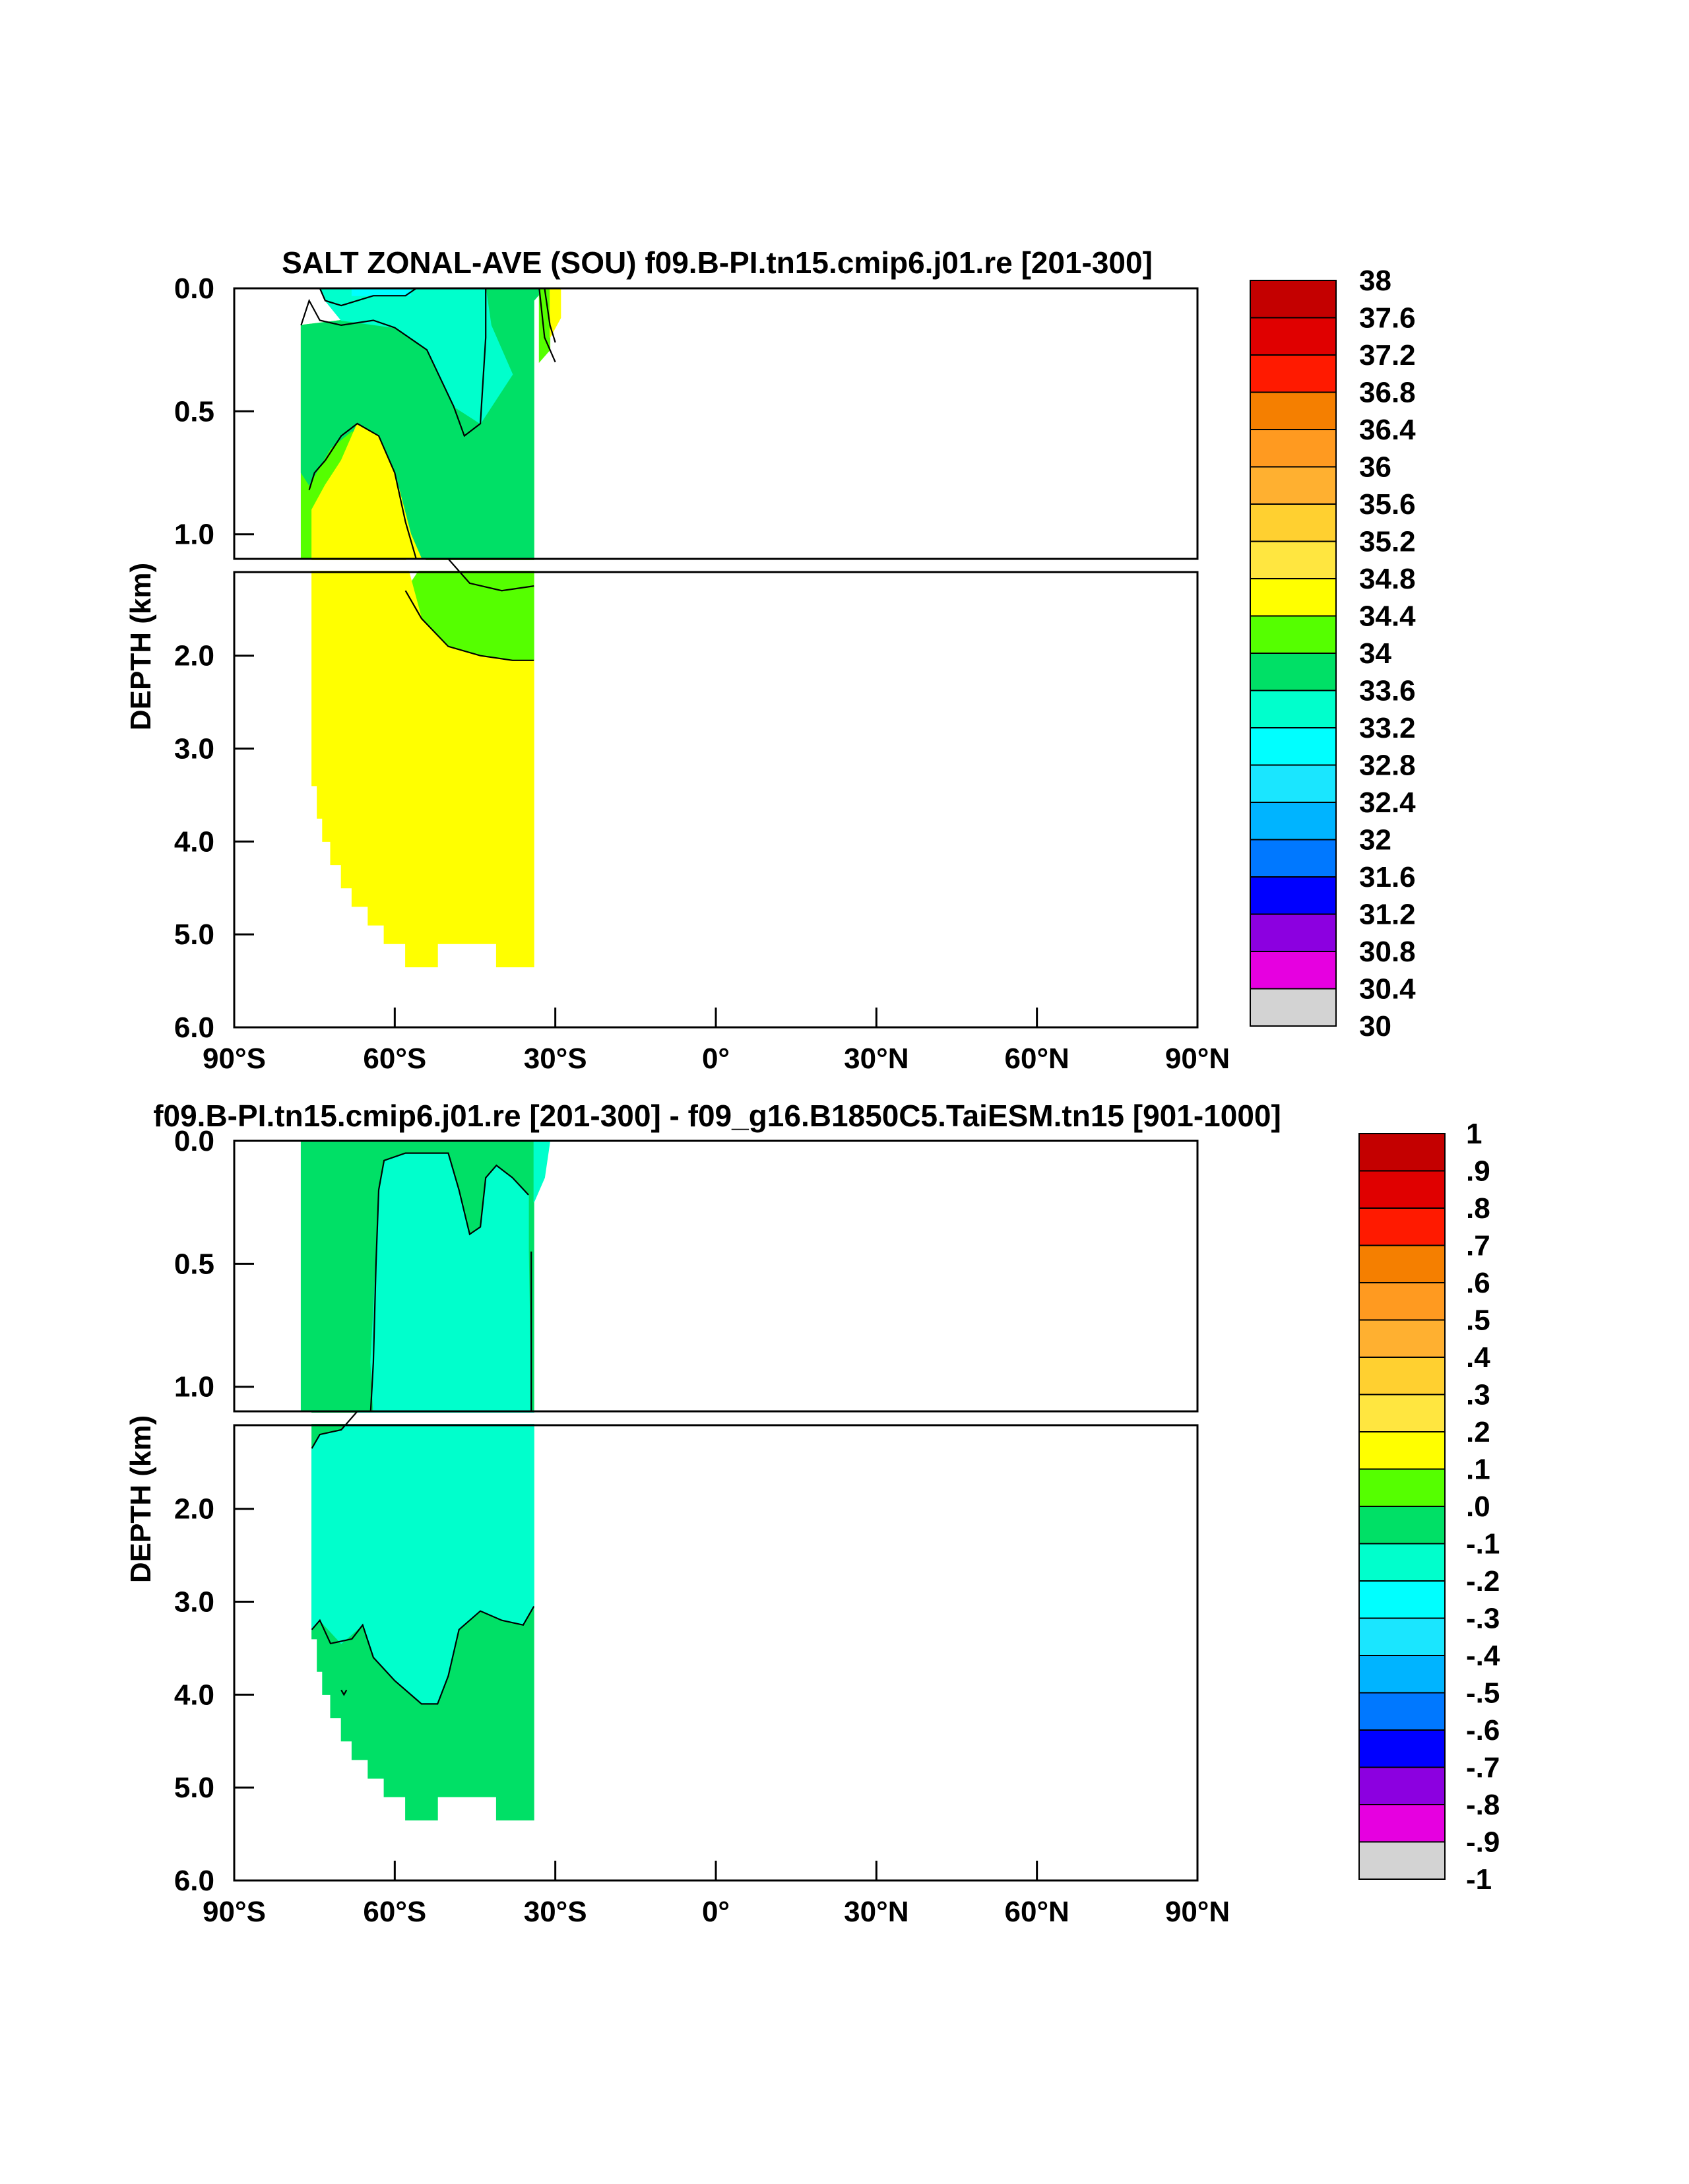 This screenshot has height=2184, width=1689. Describe the element at coordinates (1388, 430) in the screenshot. I see `colorbar-label: 36.4` at that location.